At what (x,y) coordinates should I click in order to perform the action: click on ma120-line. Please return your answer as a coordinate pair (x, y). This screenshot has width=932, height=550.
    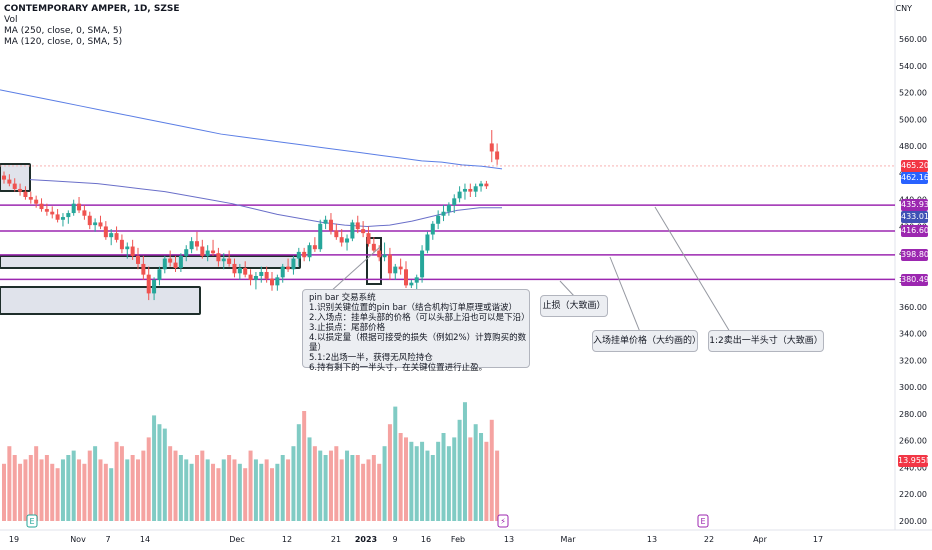
    Looking at the image, I should click on (265, 203).